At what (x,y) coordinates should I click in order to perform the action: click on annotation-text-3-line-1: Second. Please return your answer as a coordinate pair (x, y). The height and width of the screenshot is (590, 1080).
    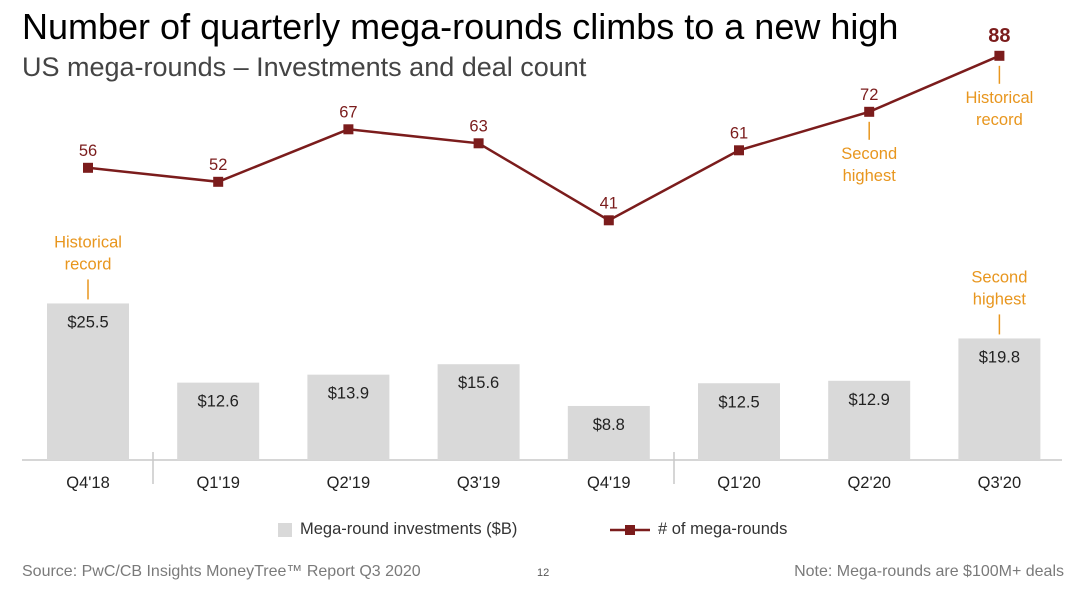
    Looking at the image, I should click on (869, 154).